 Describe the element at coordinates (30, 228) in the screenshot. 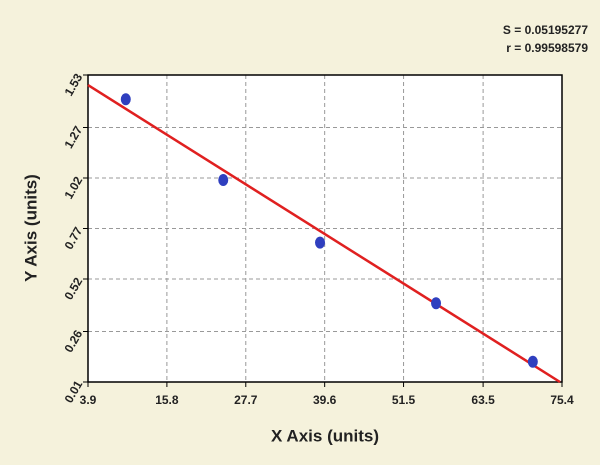

I see `y-axis-label: Y Axis (units)` at that location.